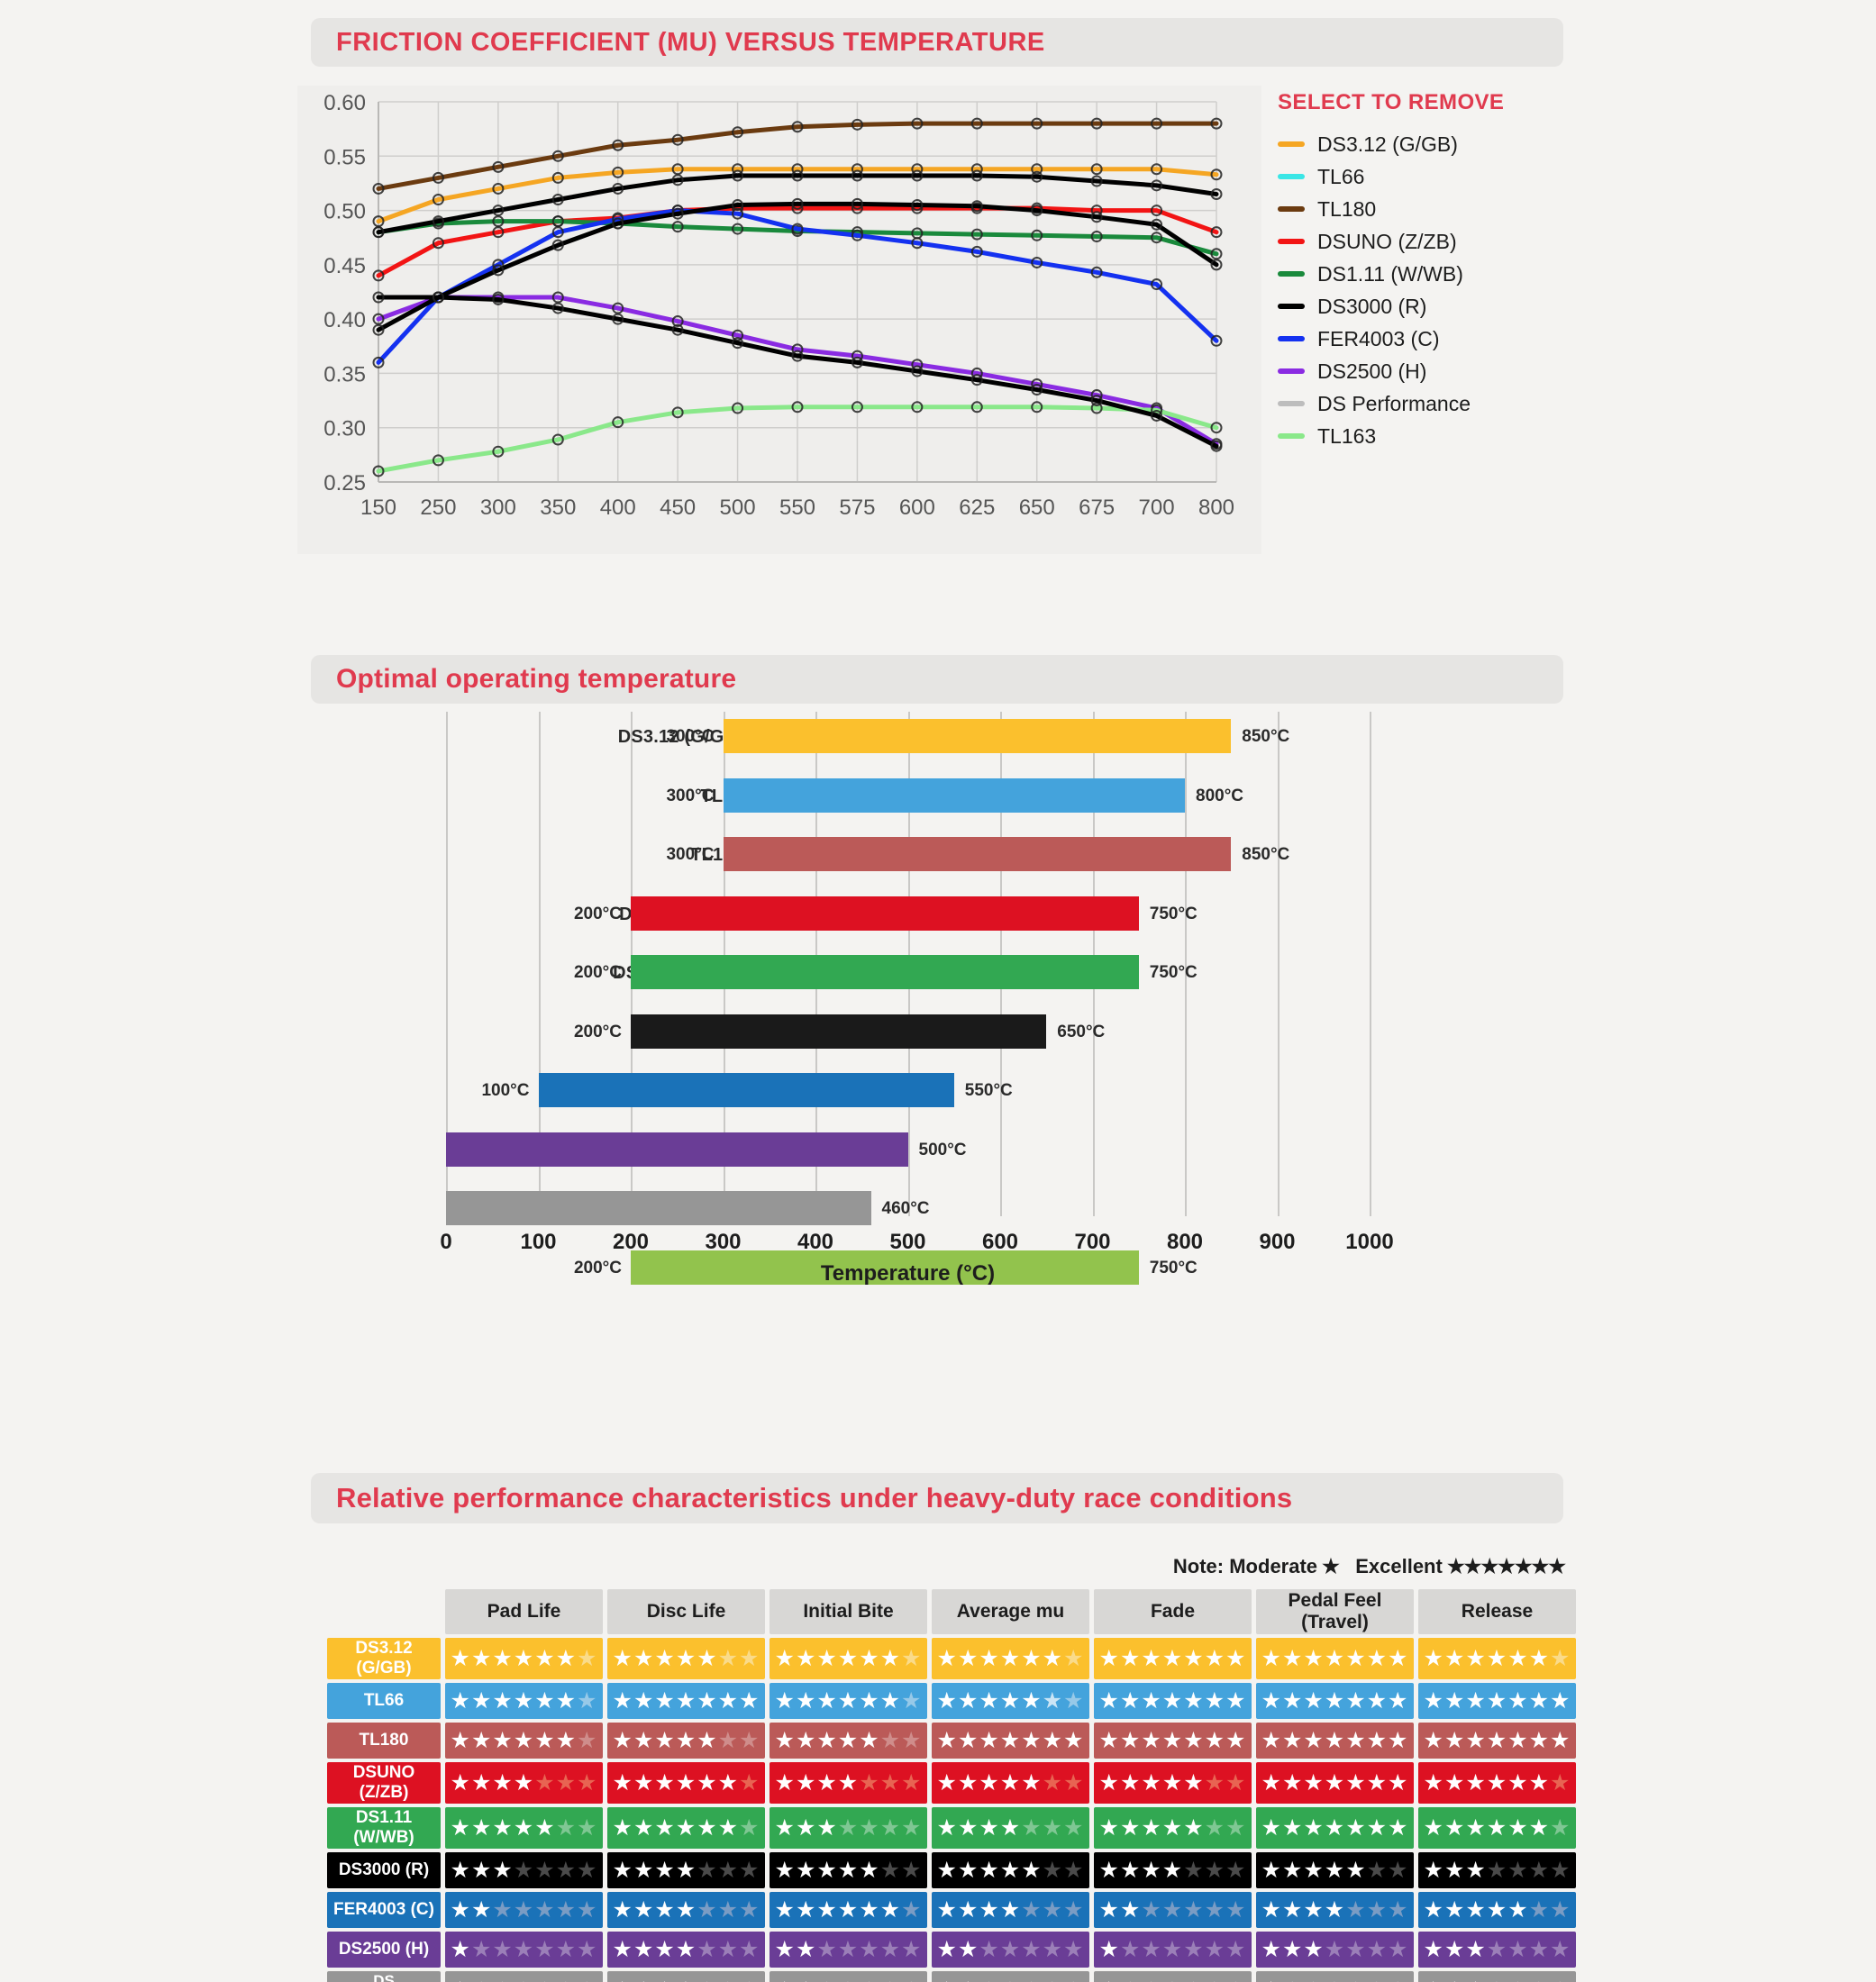 The image size is (1876, 1982). Describe the element at coordinates (384, 1870) in the screenshot. I see `row-label-ds3000-r: DS3000 (R)` at that location.